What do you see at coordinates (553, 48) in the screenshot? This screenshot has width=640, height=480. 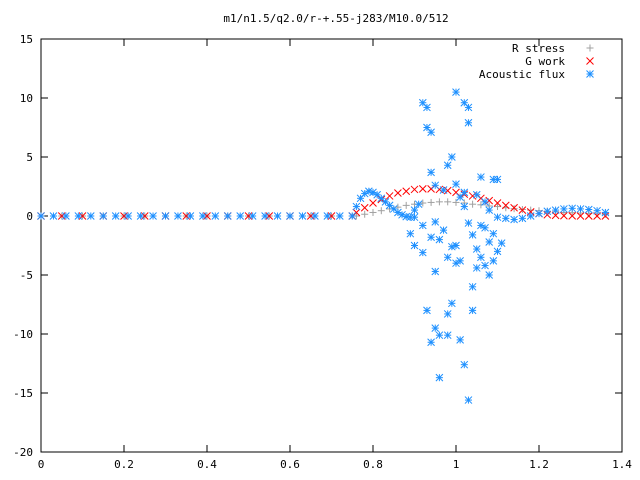 I see `legend-entry-r-stress: R stress` at bounding box center [553, 48].